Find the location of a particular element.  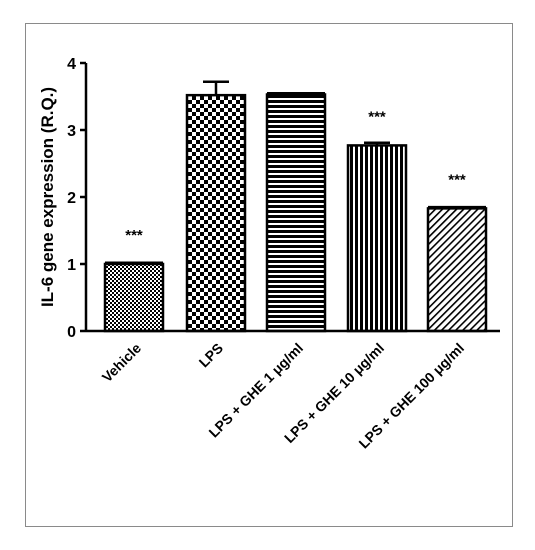

y-axis: 0 1 2 3 4 is located at coordinates (77, 198).